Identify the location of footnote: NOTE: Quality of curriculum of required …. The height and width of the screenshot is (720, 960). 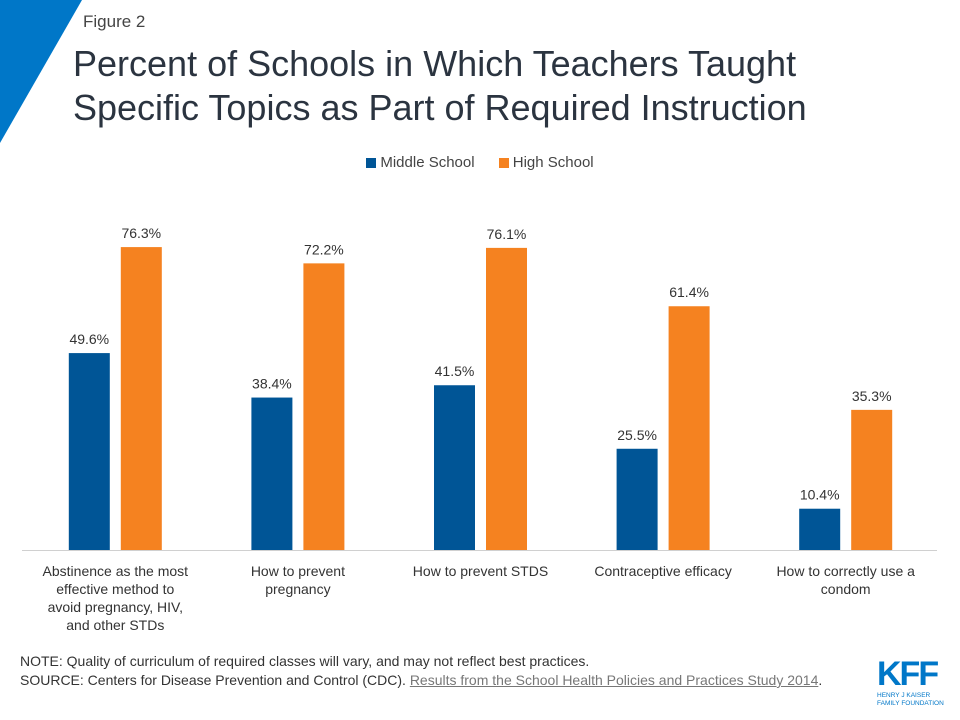
(445, 671).